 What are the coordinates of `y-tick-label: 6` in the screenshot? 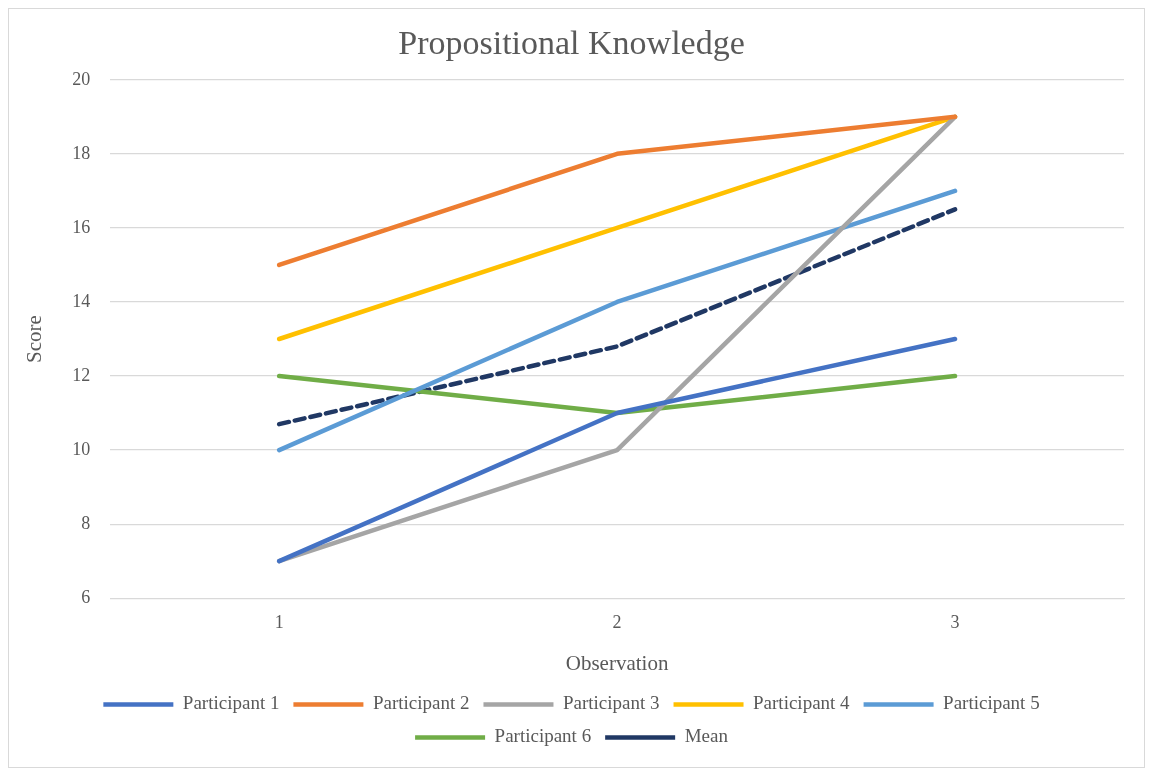 It's located at (86, 596).